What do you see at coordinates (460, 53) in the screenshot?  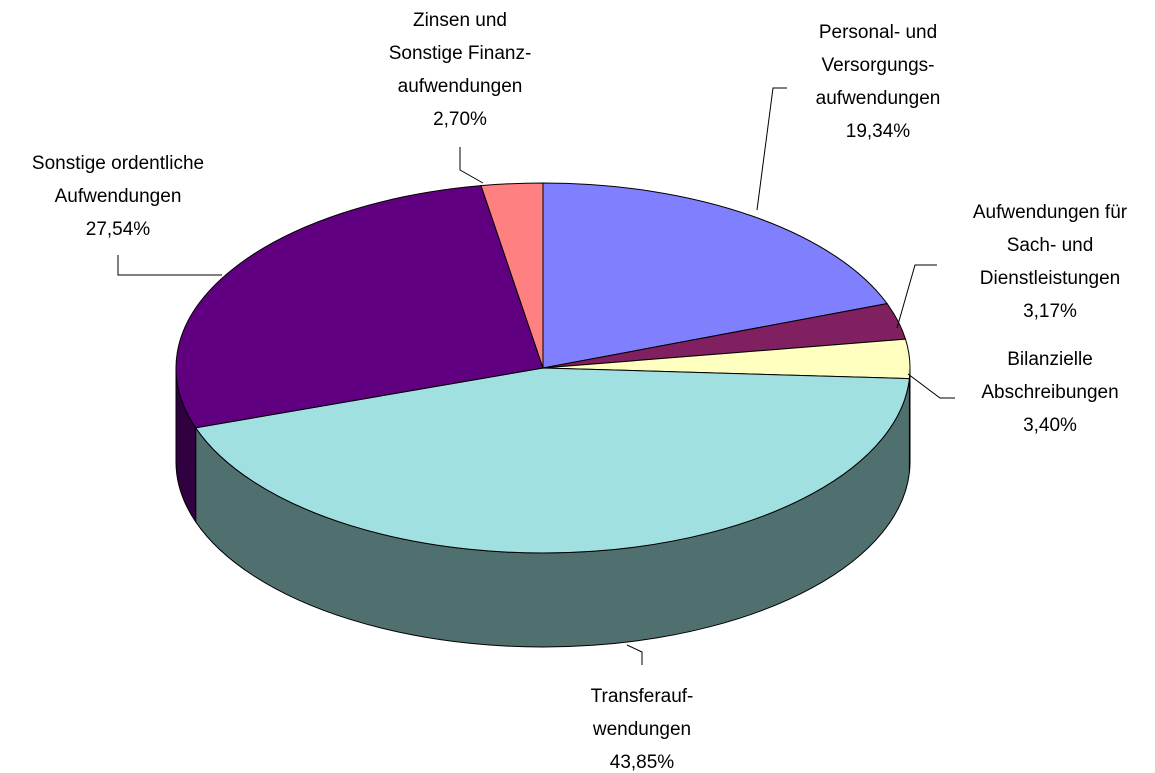 I see `category-name: Zinsen und Sonstige Finanz- aufwendungen` at bounding box center [460, 53].